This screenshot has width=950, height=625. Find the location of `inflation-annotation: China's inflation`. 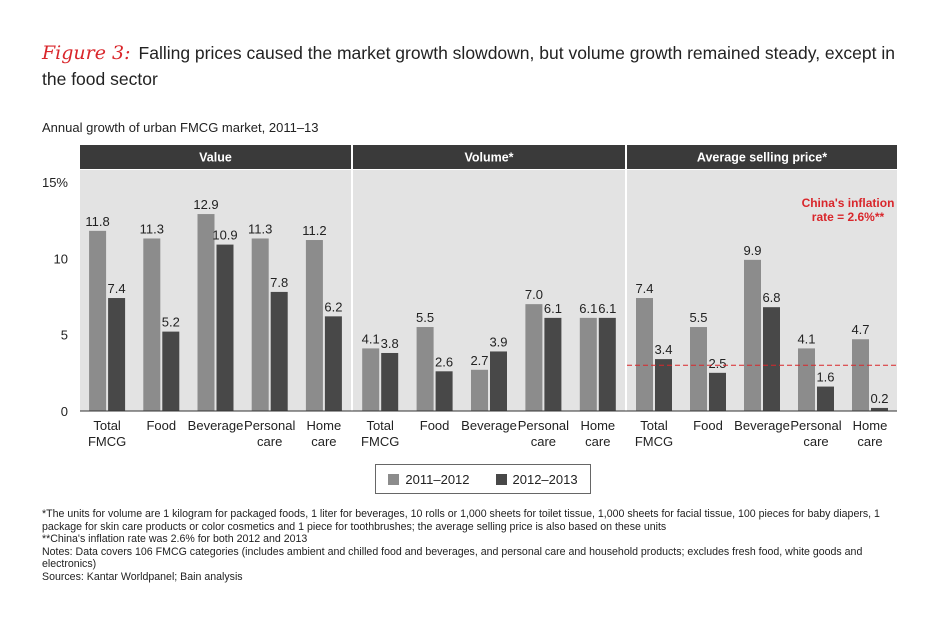

inflation-annotation: China's inflation is located at coordinates (848, 203).